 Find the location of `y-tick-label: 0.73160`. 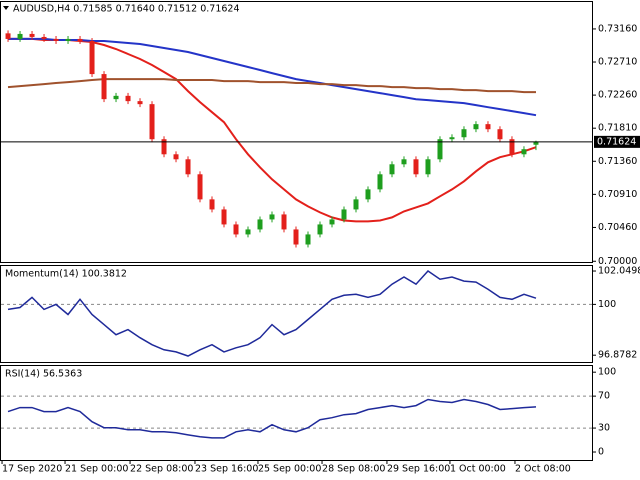

y-tick-label: 0.73160 is located at coordinates (617, 28).